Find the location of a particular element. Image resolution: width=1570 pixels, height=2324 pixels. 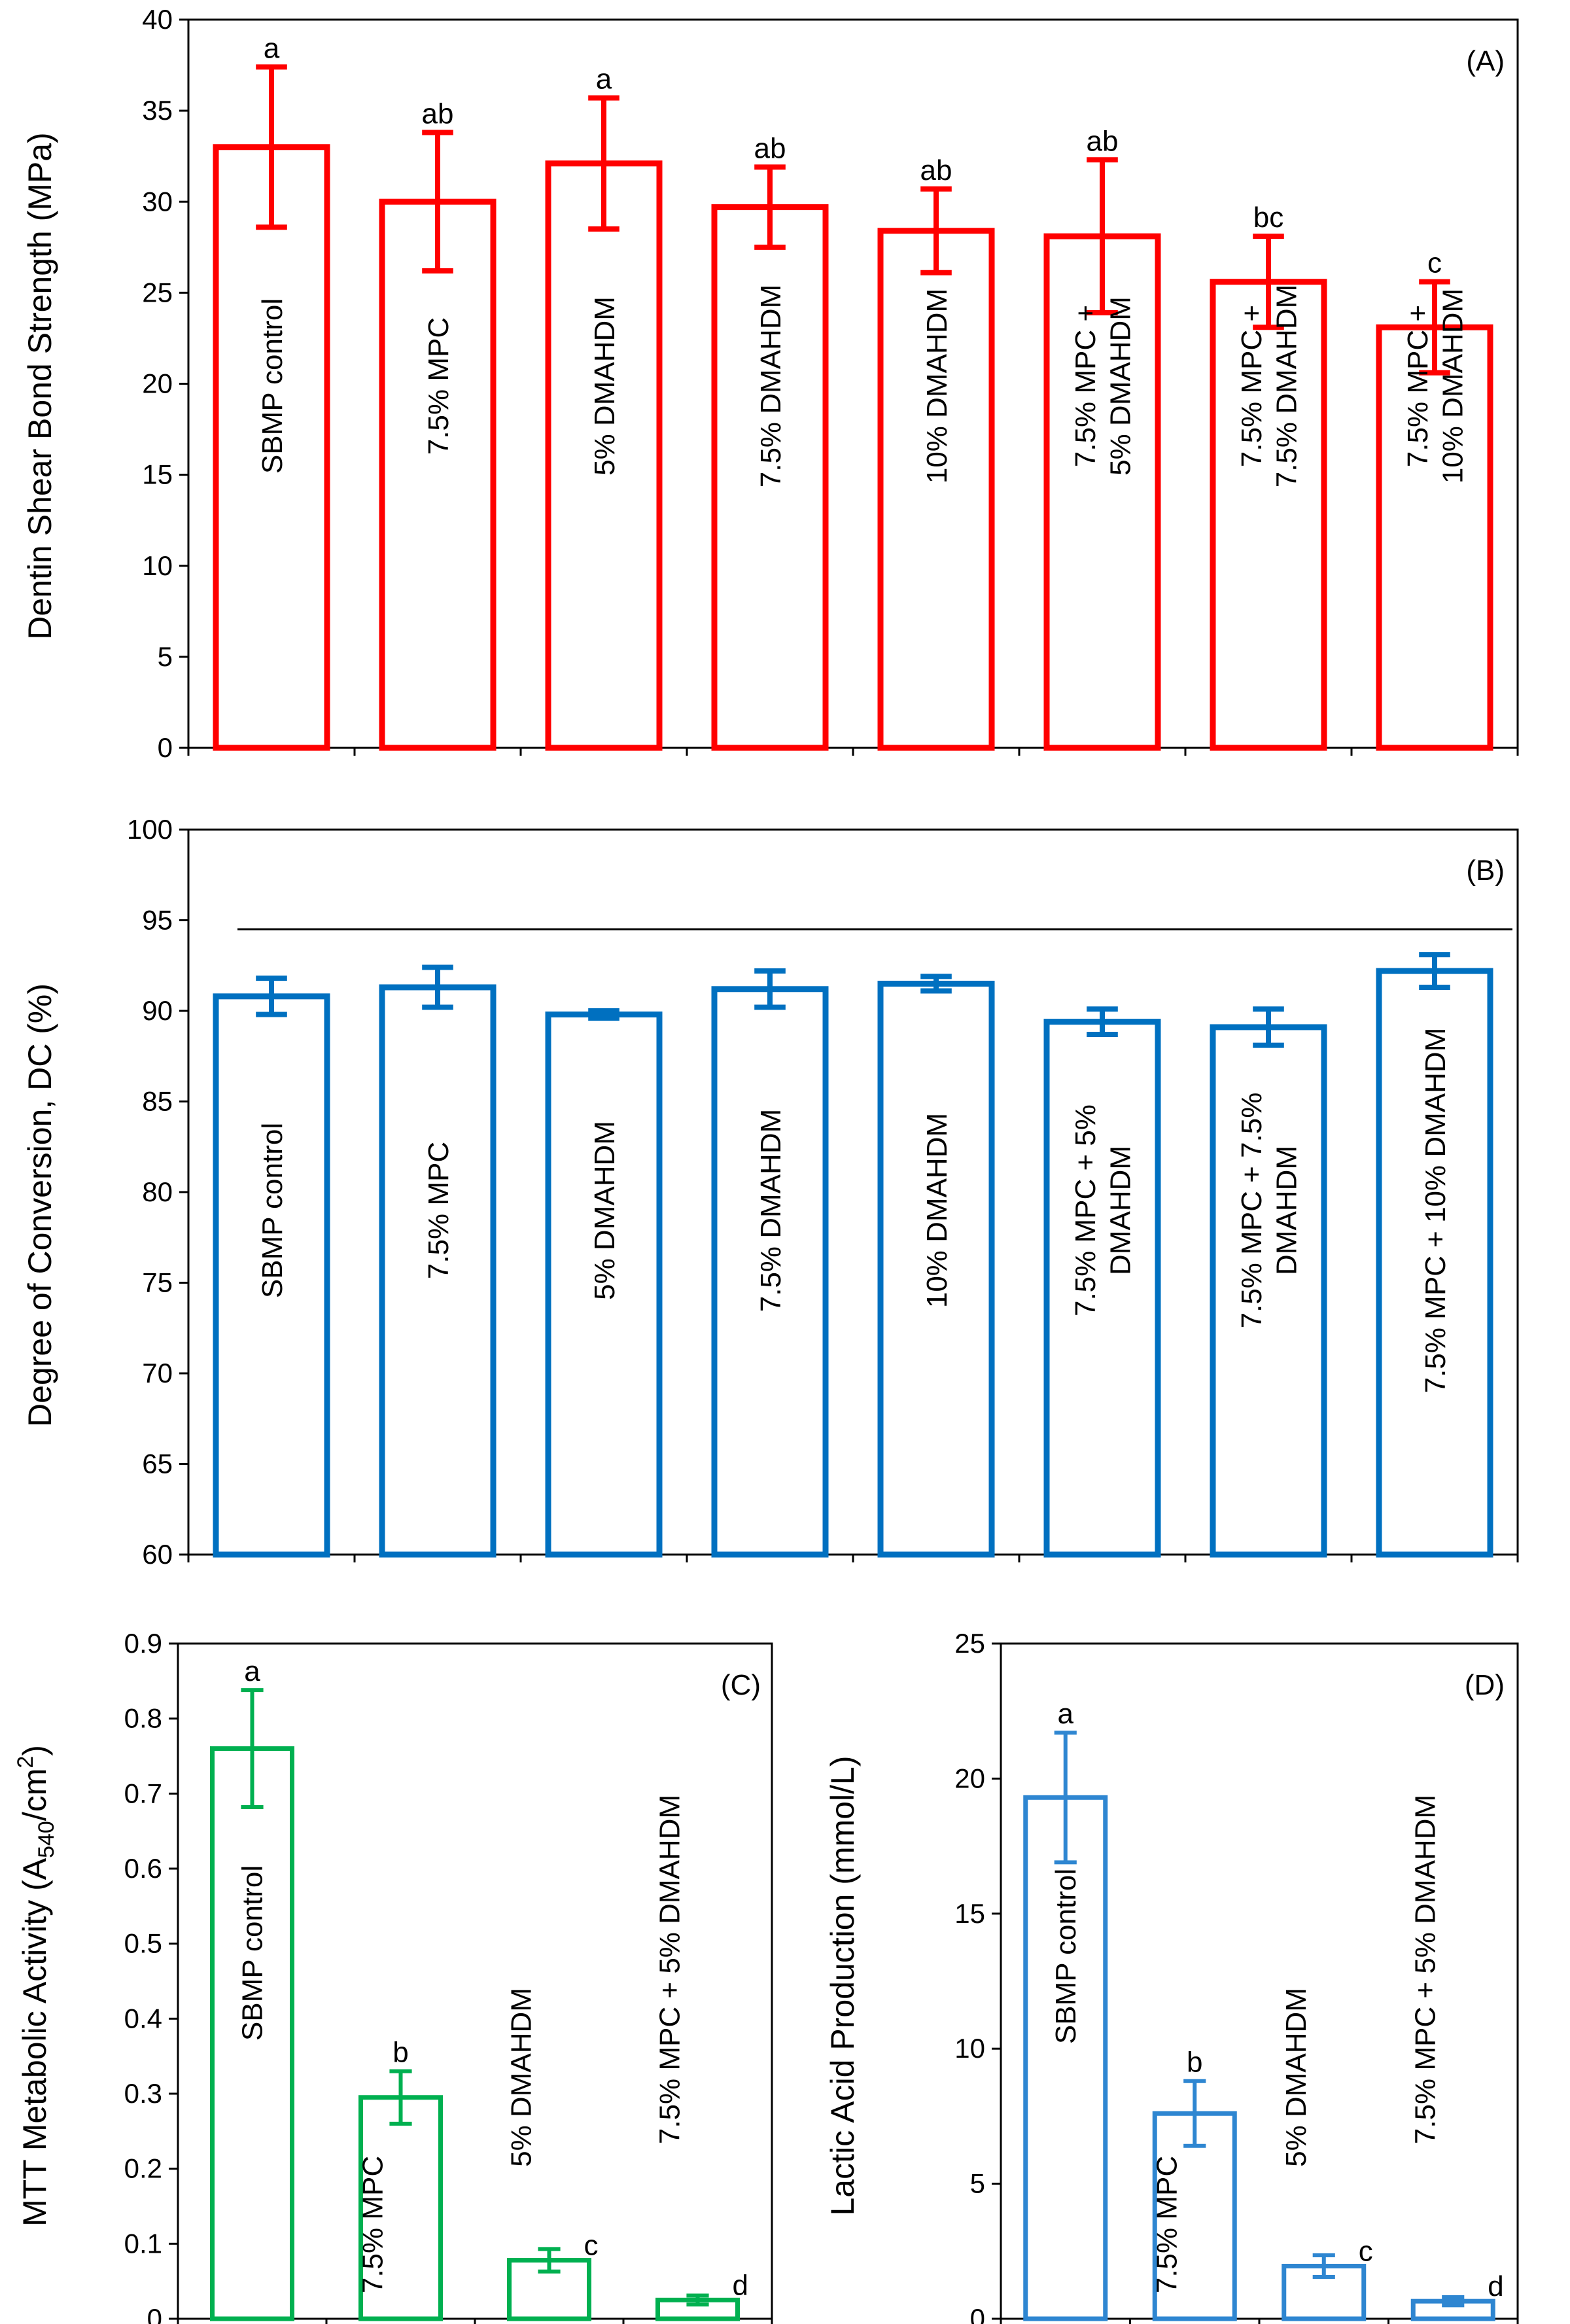

panel-a-category-label-2-line-1: 7.5% MPC is located at coordinates (439, 386).